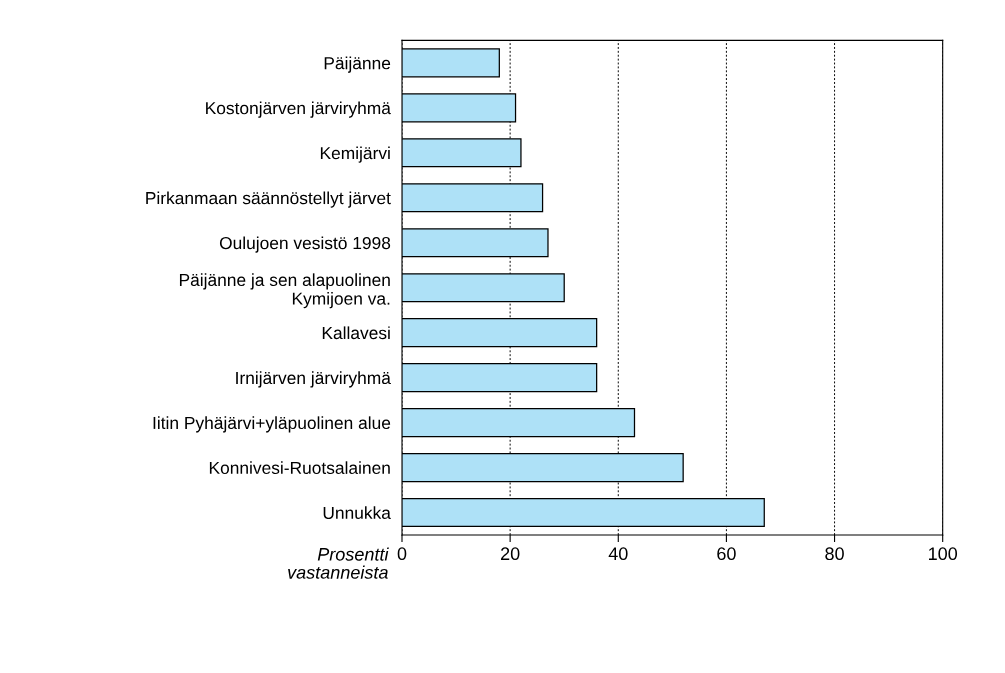 Image resolution: width=1005 pixels, height=673 pixels. Describe the element at coordinates (402, 554) in the screenshot. I see `x-tick-label: 0` at that location.